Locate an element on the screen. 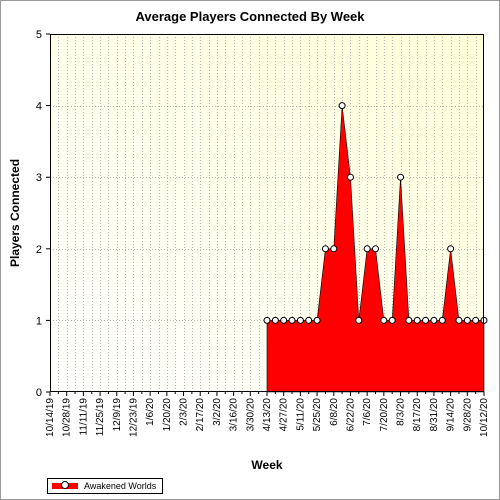 The width and height of the screenshot is (500, 500). x-tick-label: 5/25/20 is located at coordinates (317, 415).